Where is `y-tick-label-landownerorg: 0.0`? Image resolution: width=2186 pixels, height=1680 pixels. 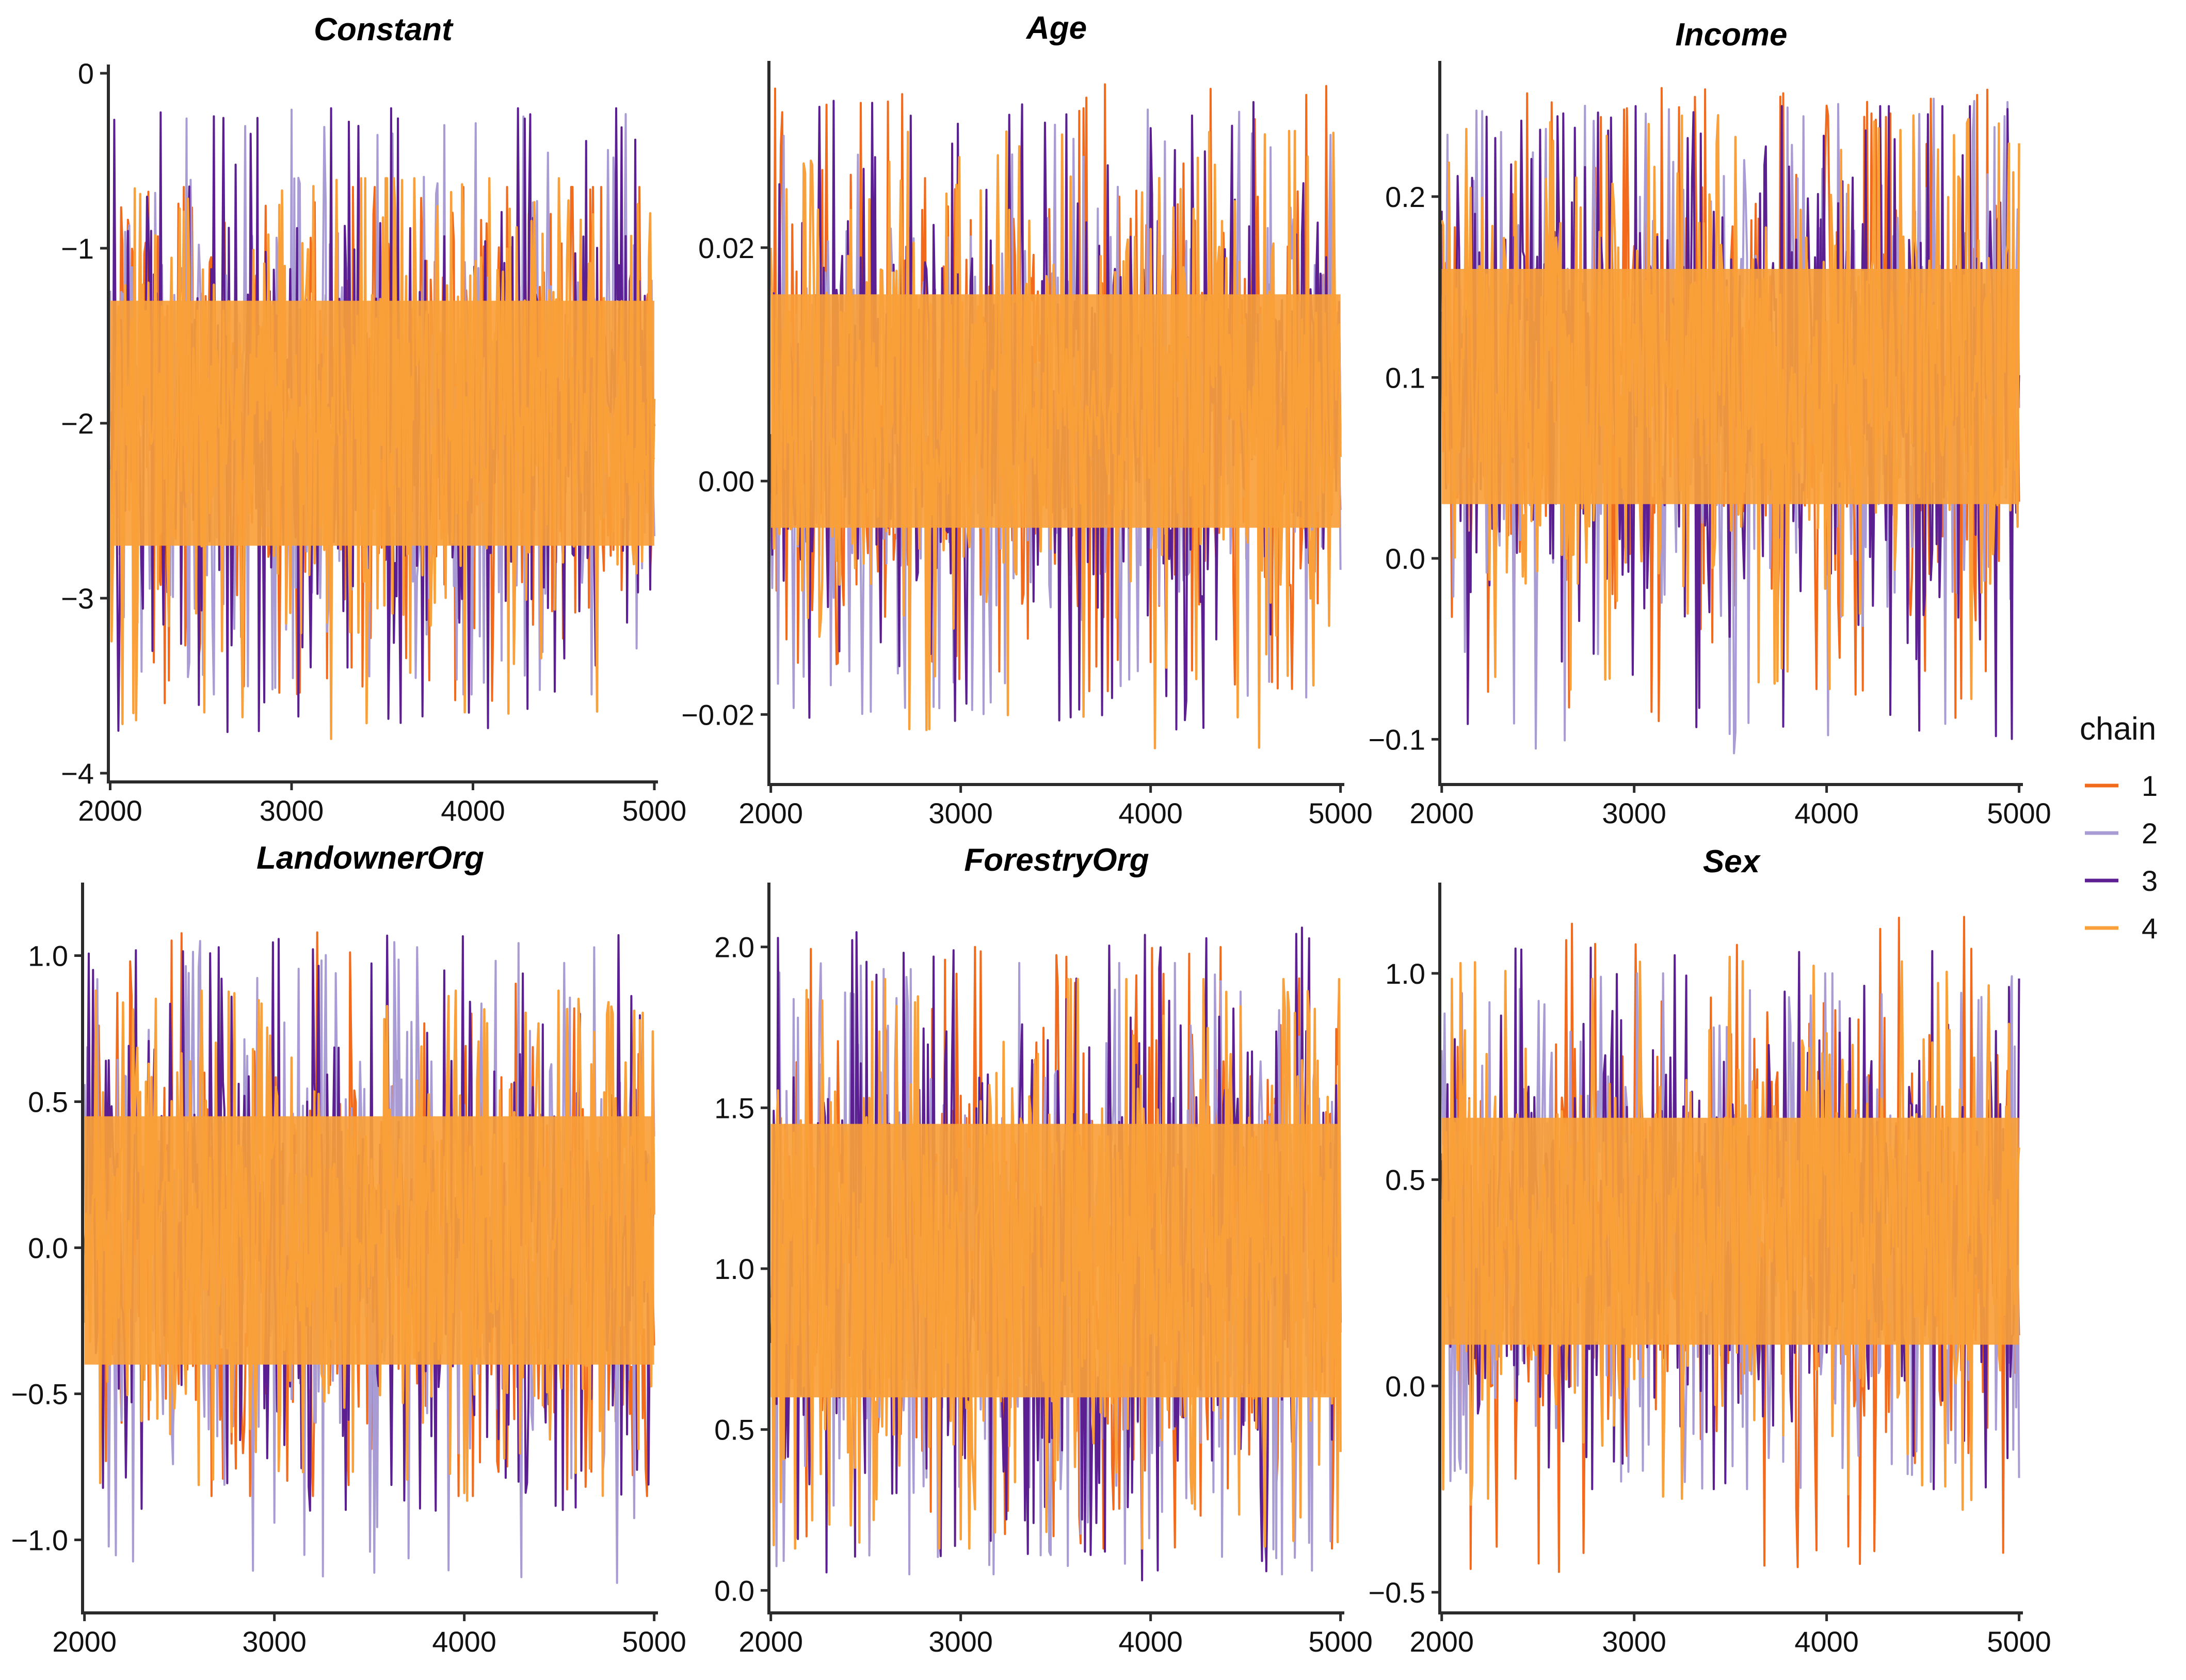 y-tick-label-landownerorg: 0.0 is located at coordinates (48, 1248).